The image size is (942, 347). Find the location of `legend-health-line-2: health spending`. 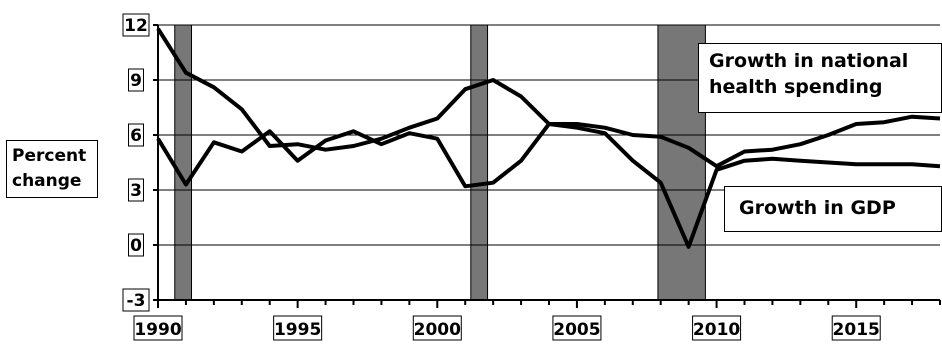

legend-health-line-2: health spending is located at coordinates (796, 87).